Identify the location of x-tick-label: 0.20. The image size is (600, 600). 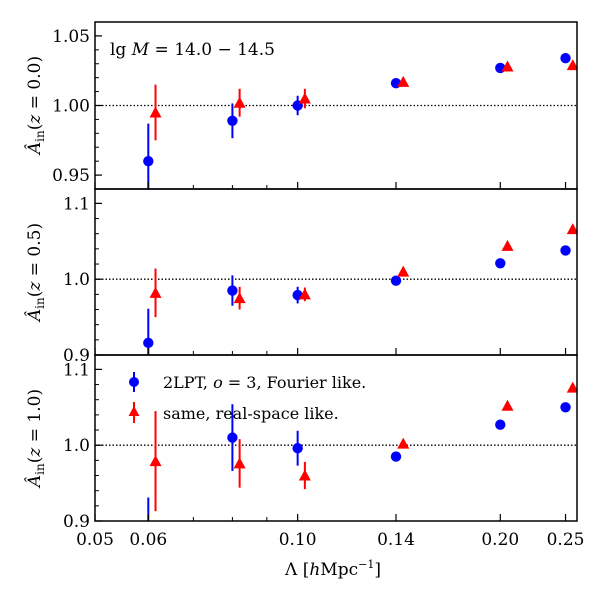
(500, 540).